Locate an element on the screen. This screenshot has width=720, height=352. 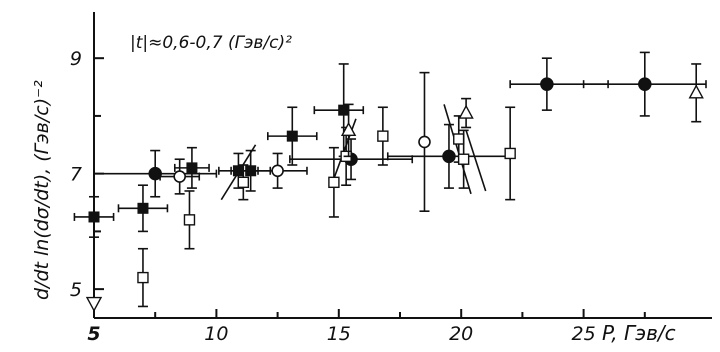
y-tick-label: 5 is located at coordinates (76, 290).